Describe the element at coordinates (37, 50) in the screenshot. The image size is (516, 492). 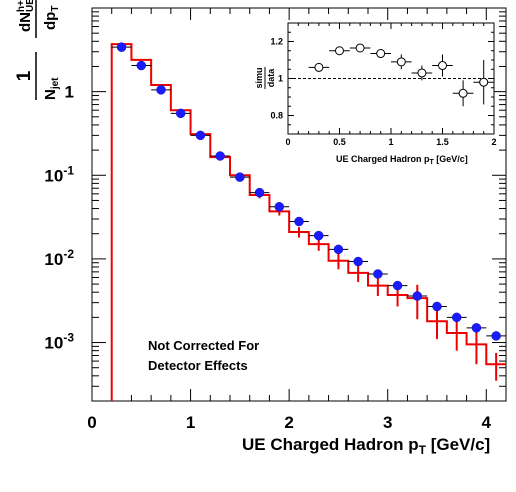
I see `main-y-axis-label: 1 Njet dNUEh+/- dpT` at that location.